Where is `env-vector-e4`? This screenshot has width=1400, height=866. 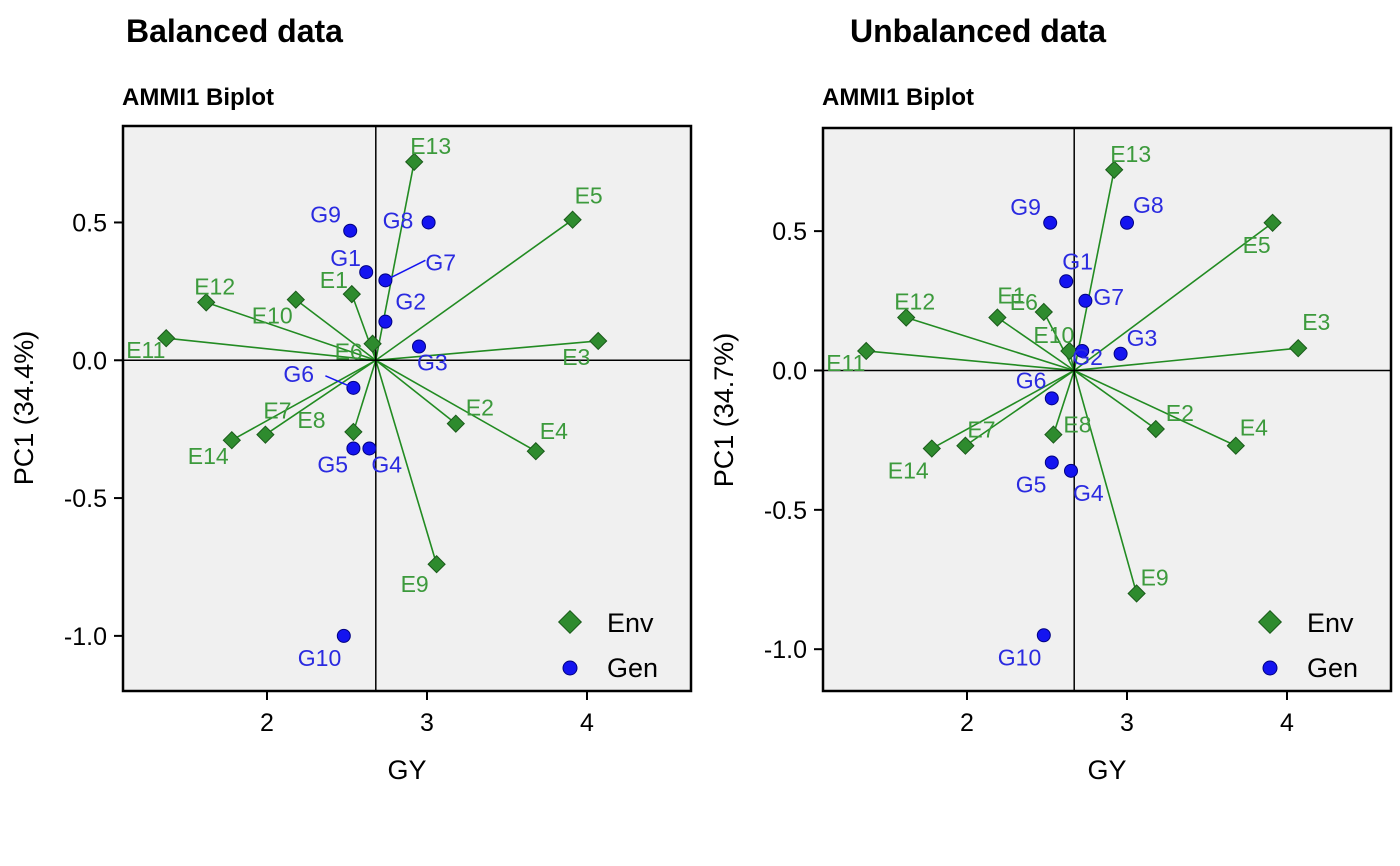 env-vector-e4 is located at coordinates (456, 405).